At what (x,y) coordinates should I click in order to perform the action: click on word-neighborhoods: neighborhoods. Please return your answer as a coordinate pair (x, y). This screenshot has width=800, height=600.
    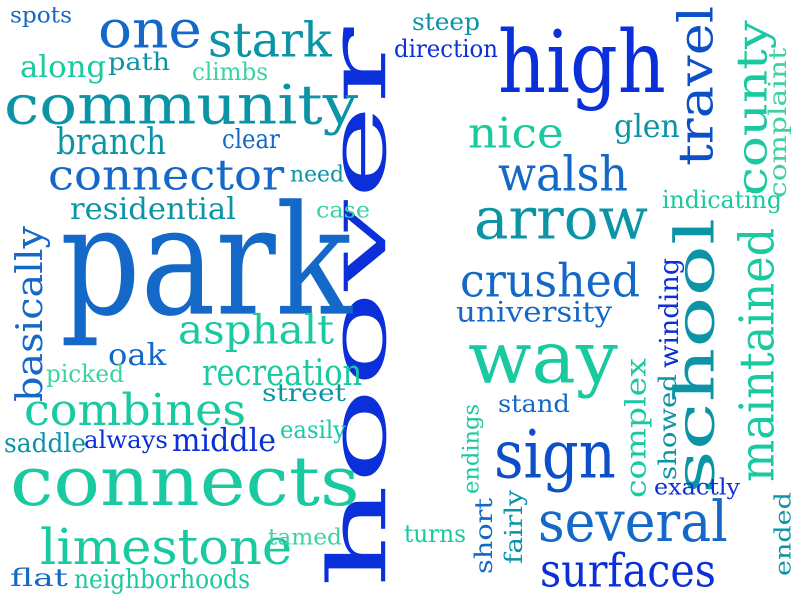
    Looking at the image, I should click on (162, 579).